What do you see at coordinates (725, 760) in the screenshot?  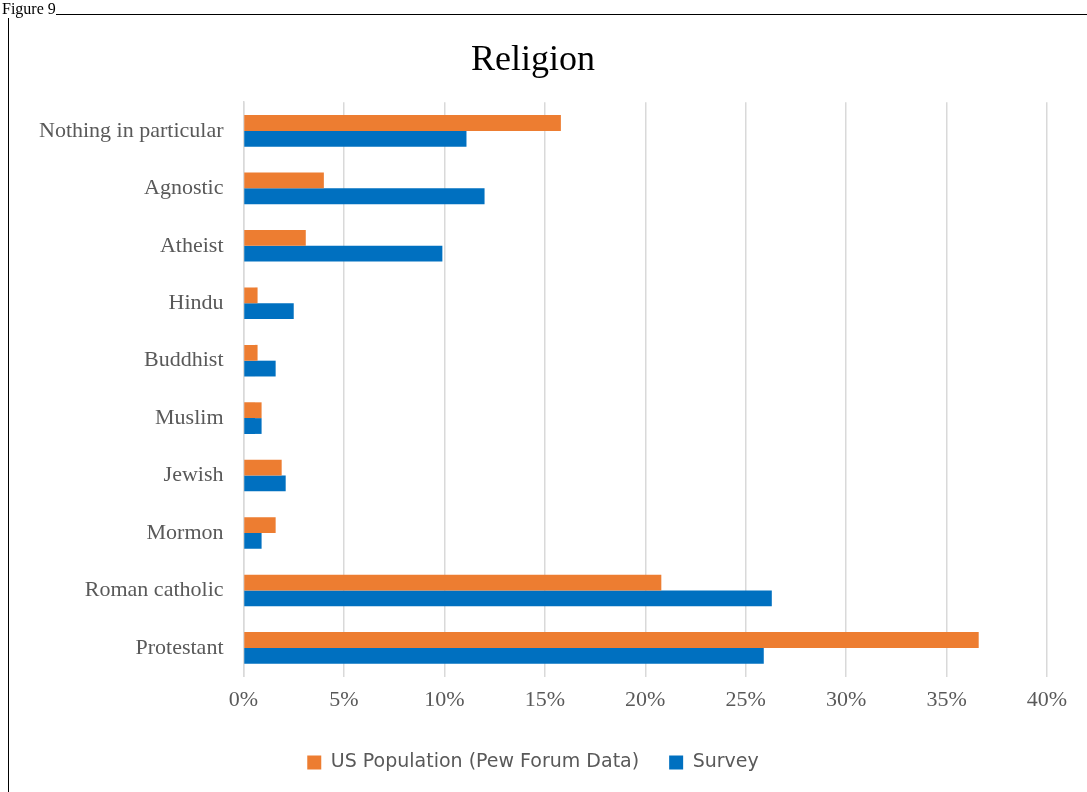 I see `legend-label: Survey` at bounding box center [725, 760].